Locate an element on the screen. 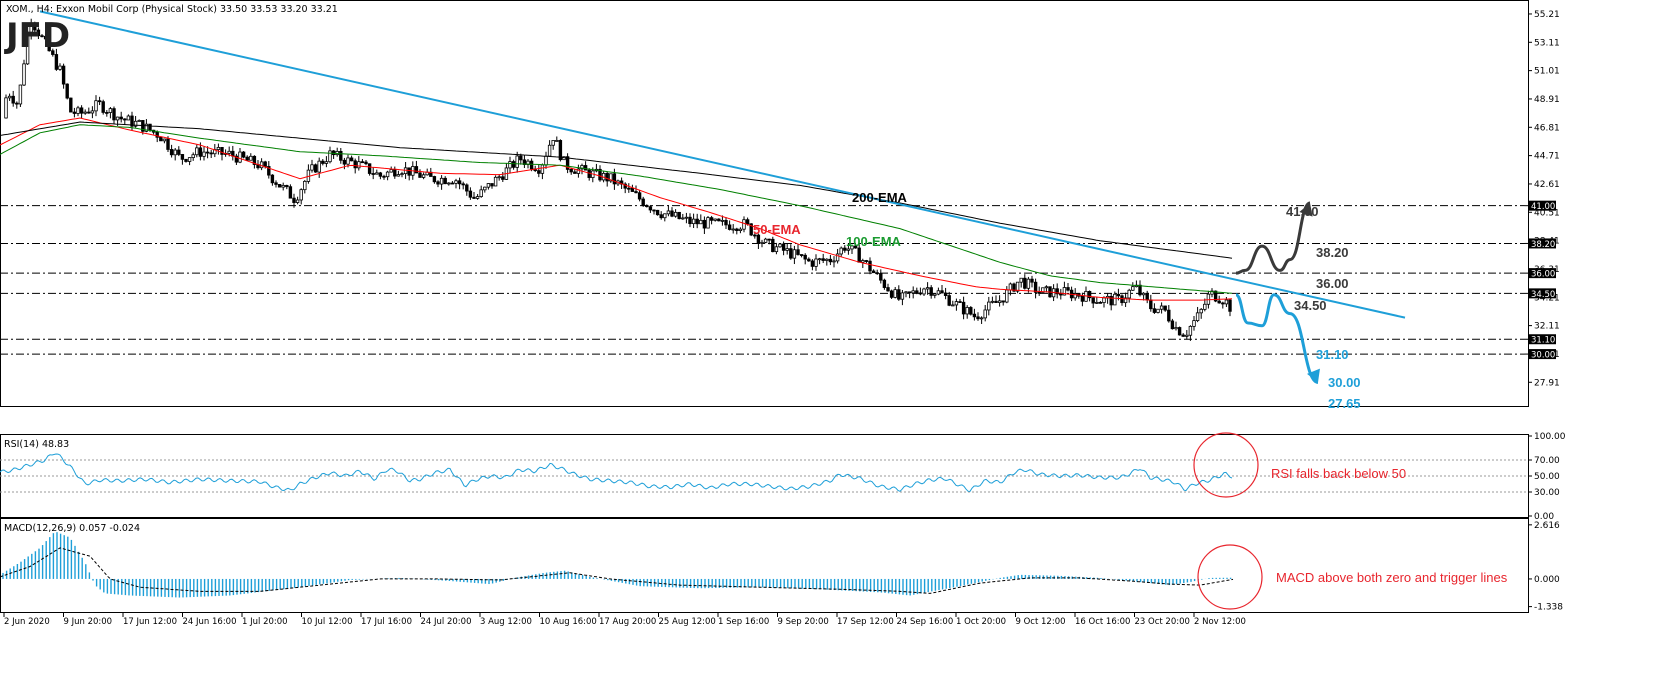 The width and height of the screenshot is (1670, 673). x-tick-label: 1 Sep 16:00 is located at coordinates (743, 622).